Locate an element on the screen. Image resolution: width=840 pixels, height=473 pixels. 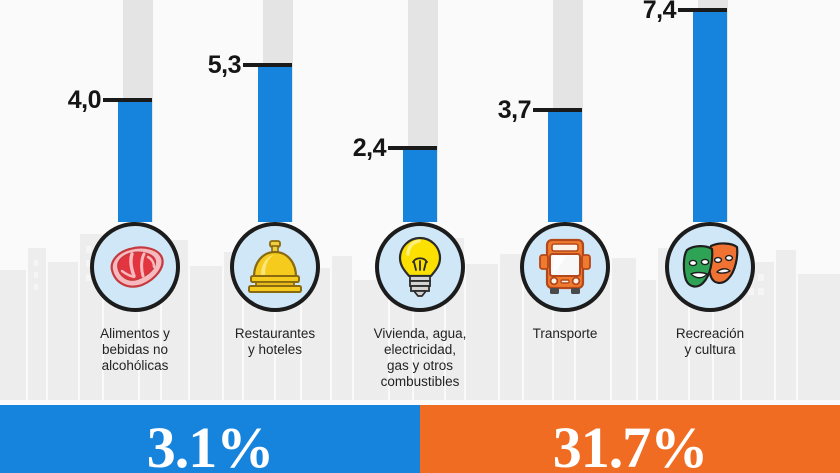
bar-value-label: 2,4 is located at coordinates (369, 148).